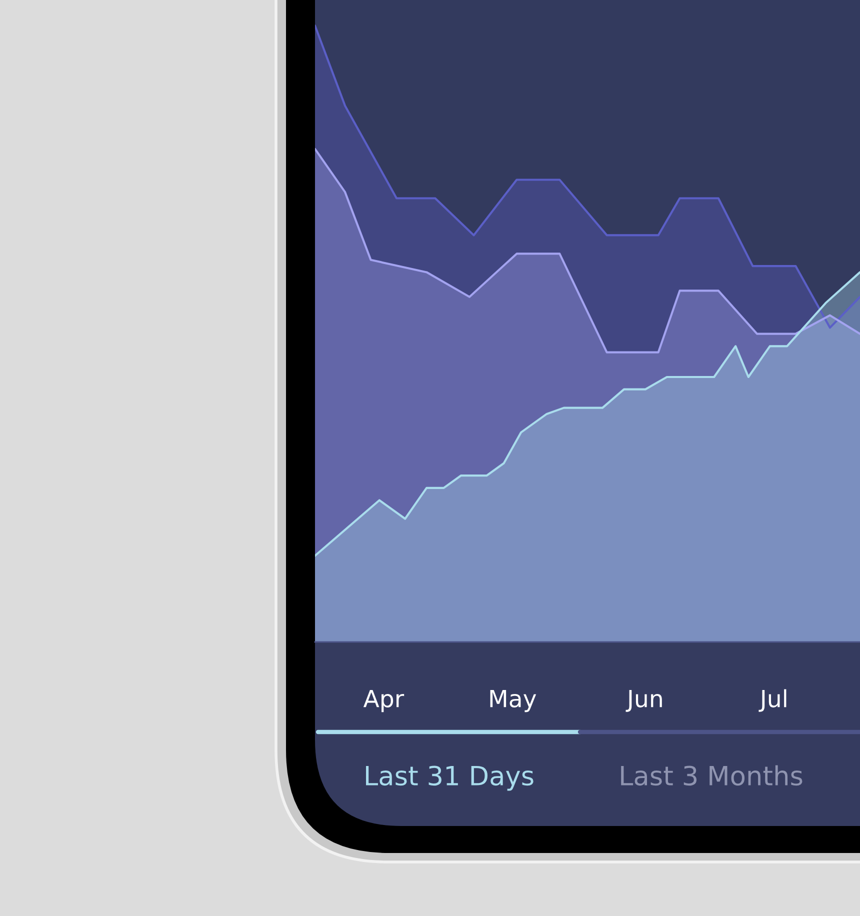 The image size is (860, 916). I want to click on x-tick-label: May, so click(513, 701).